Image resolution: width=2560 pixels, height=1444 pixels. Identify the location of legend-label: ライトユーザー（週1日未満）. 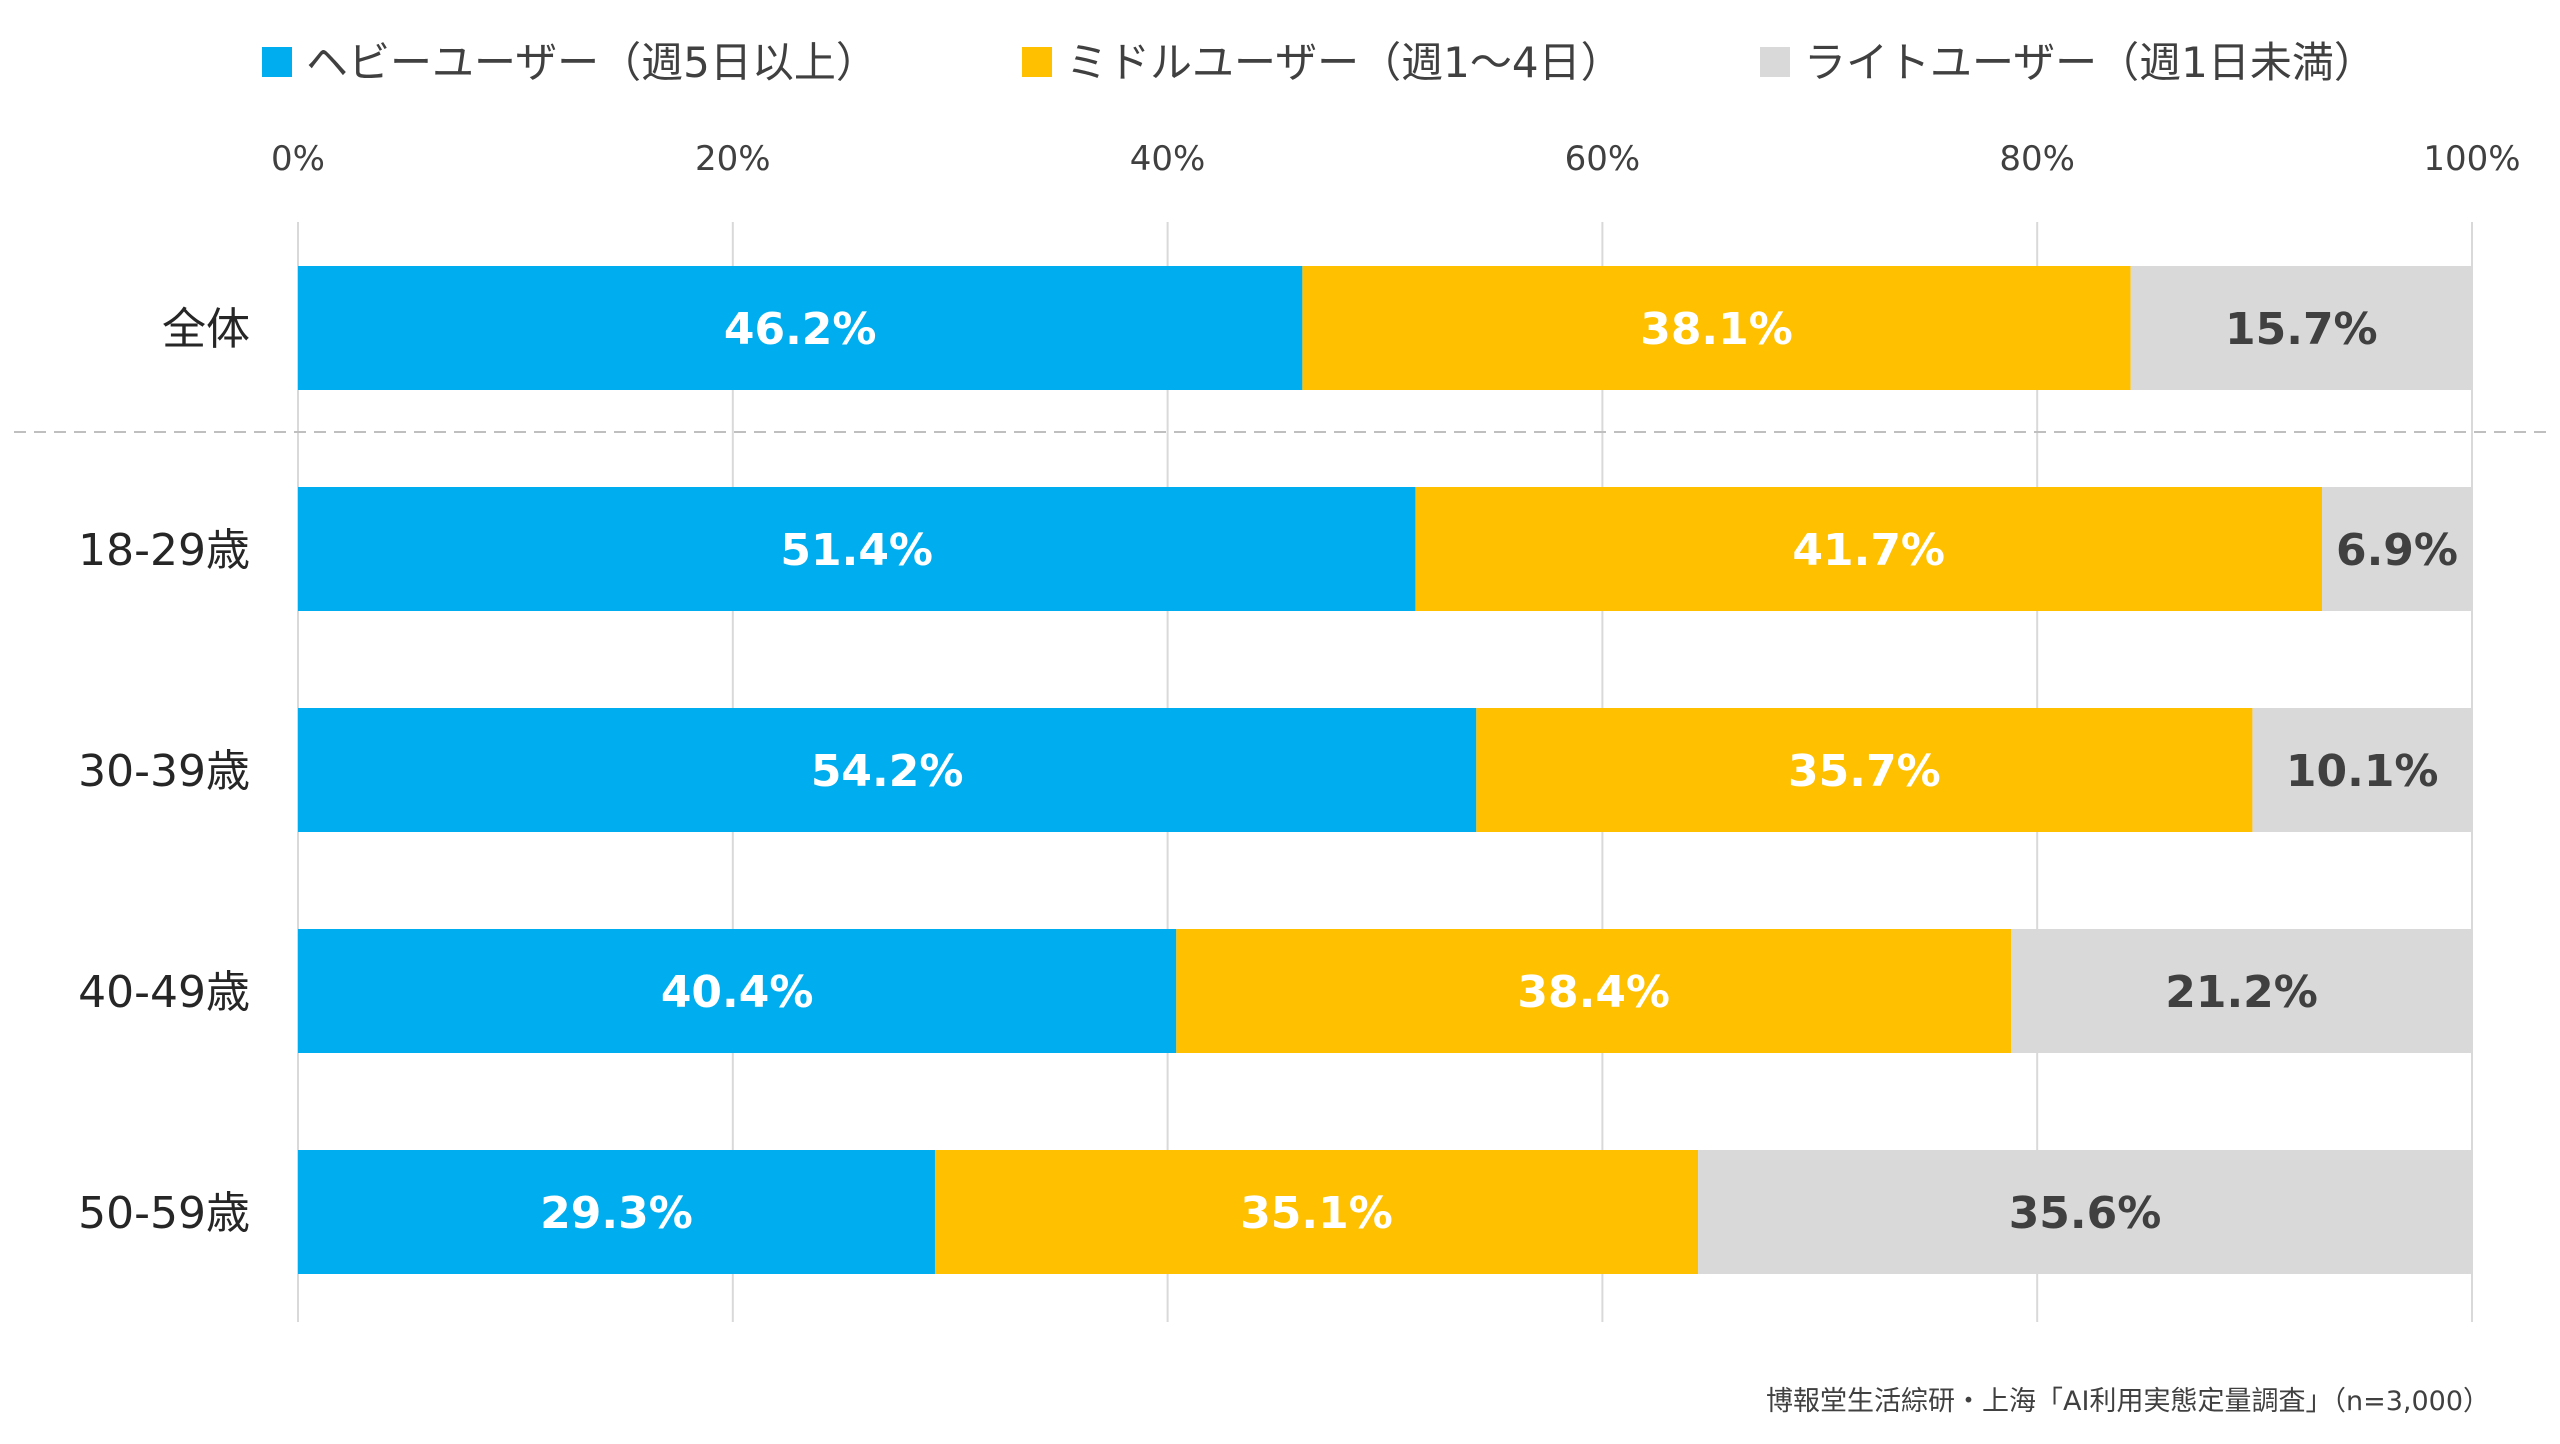
(2090, 62).